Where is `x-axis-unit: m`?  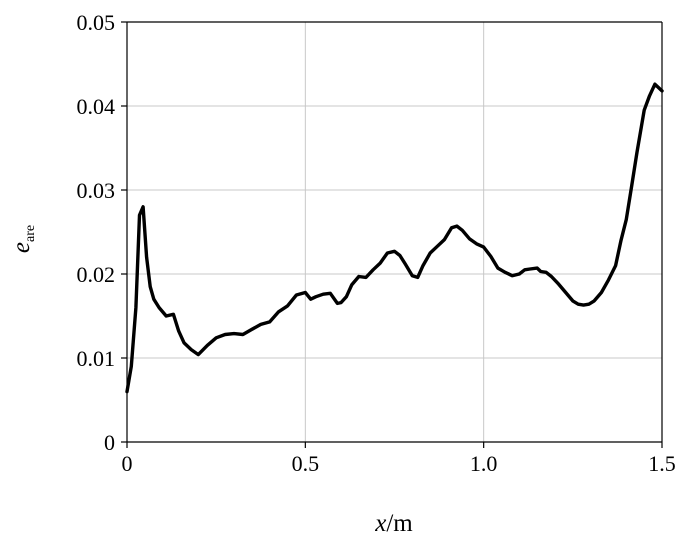
x-axis-unit: m is located at coordinates (403, 523).